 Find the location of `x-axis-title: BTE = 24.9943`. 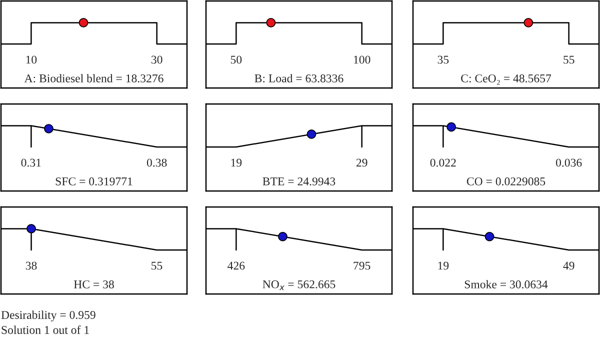

x-axis-title: BTE = 24.9943 is located at coordinates (299, 181).